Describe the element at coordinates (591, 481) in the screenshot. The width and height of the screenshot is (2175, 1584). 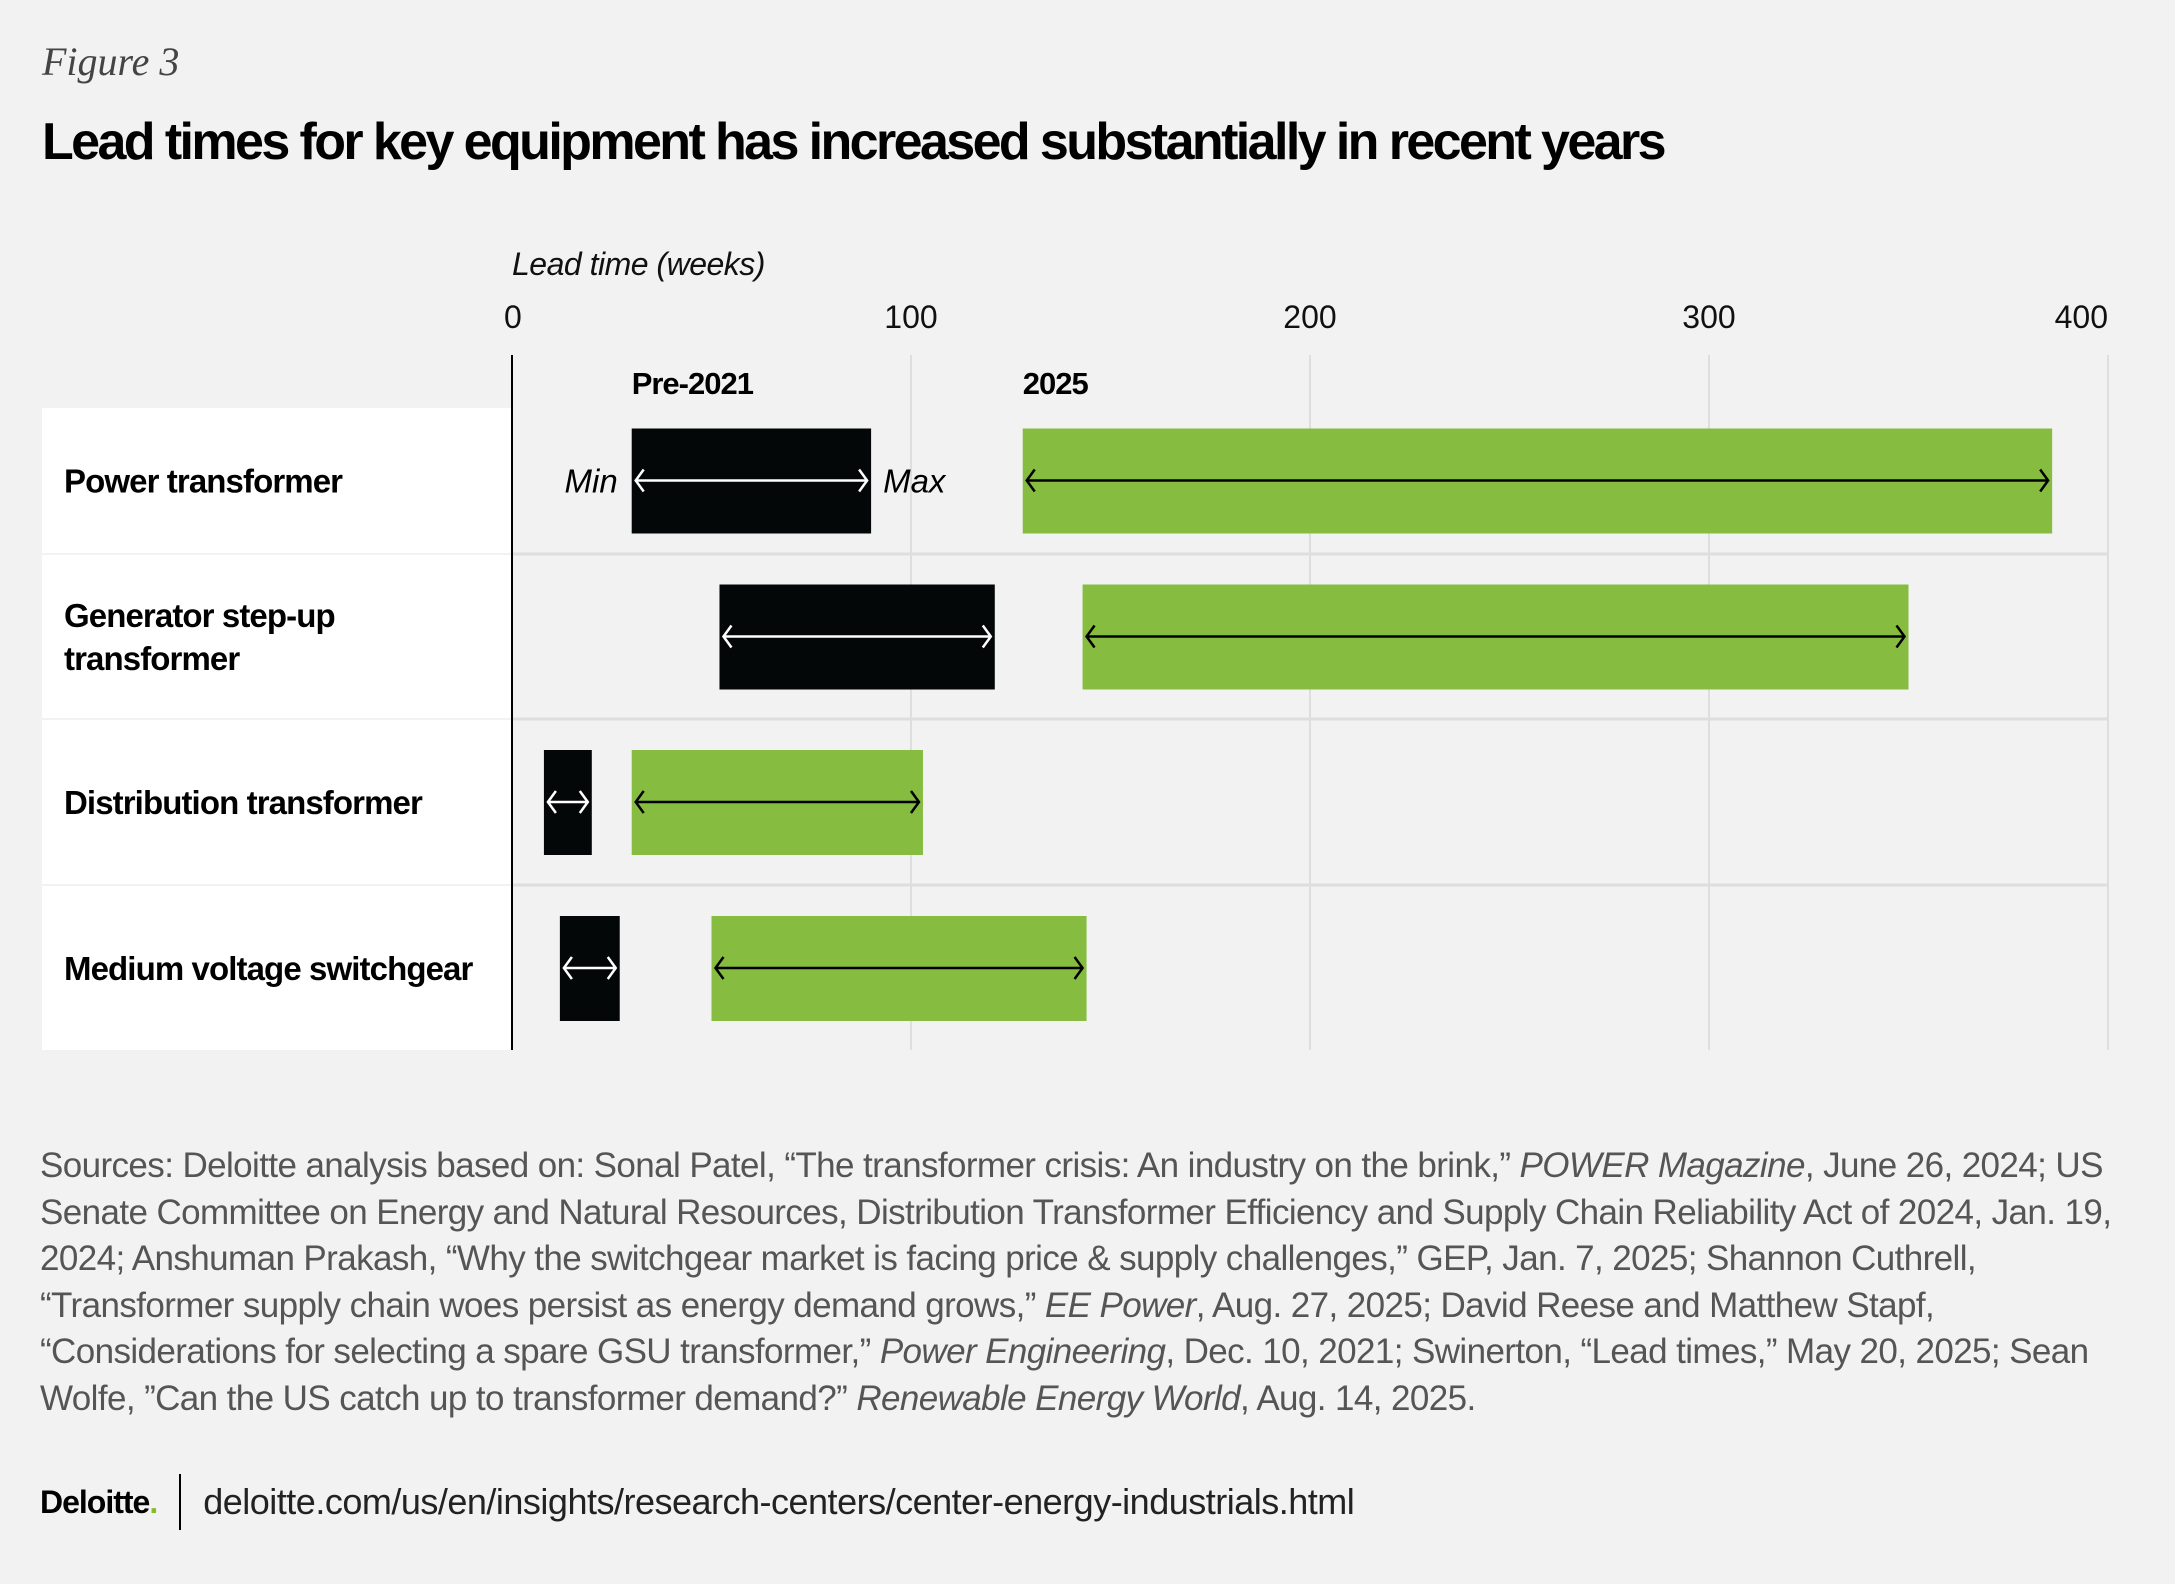
I see `min-label: Min` at that location.